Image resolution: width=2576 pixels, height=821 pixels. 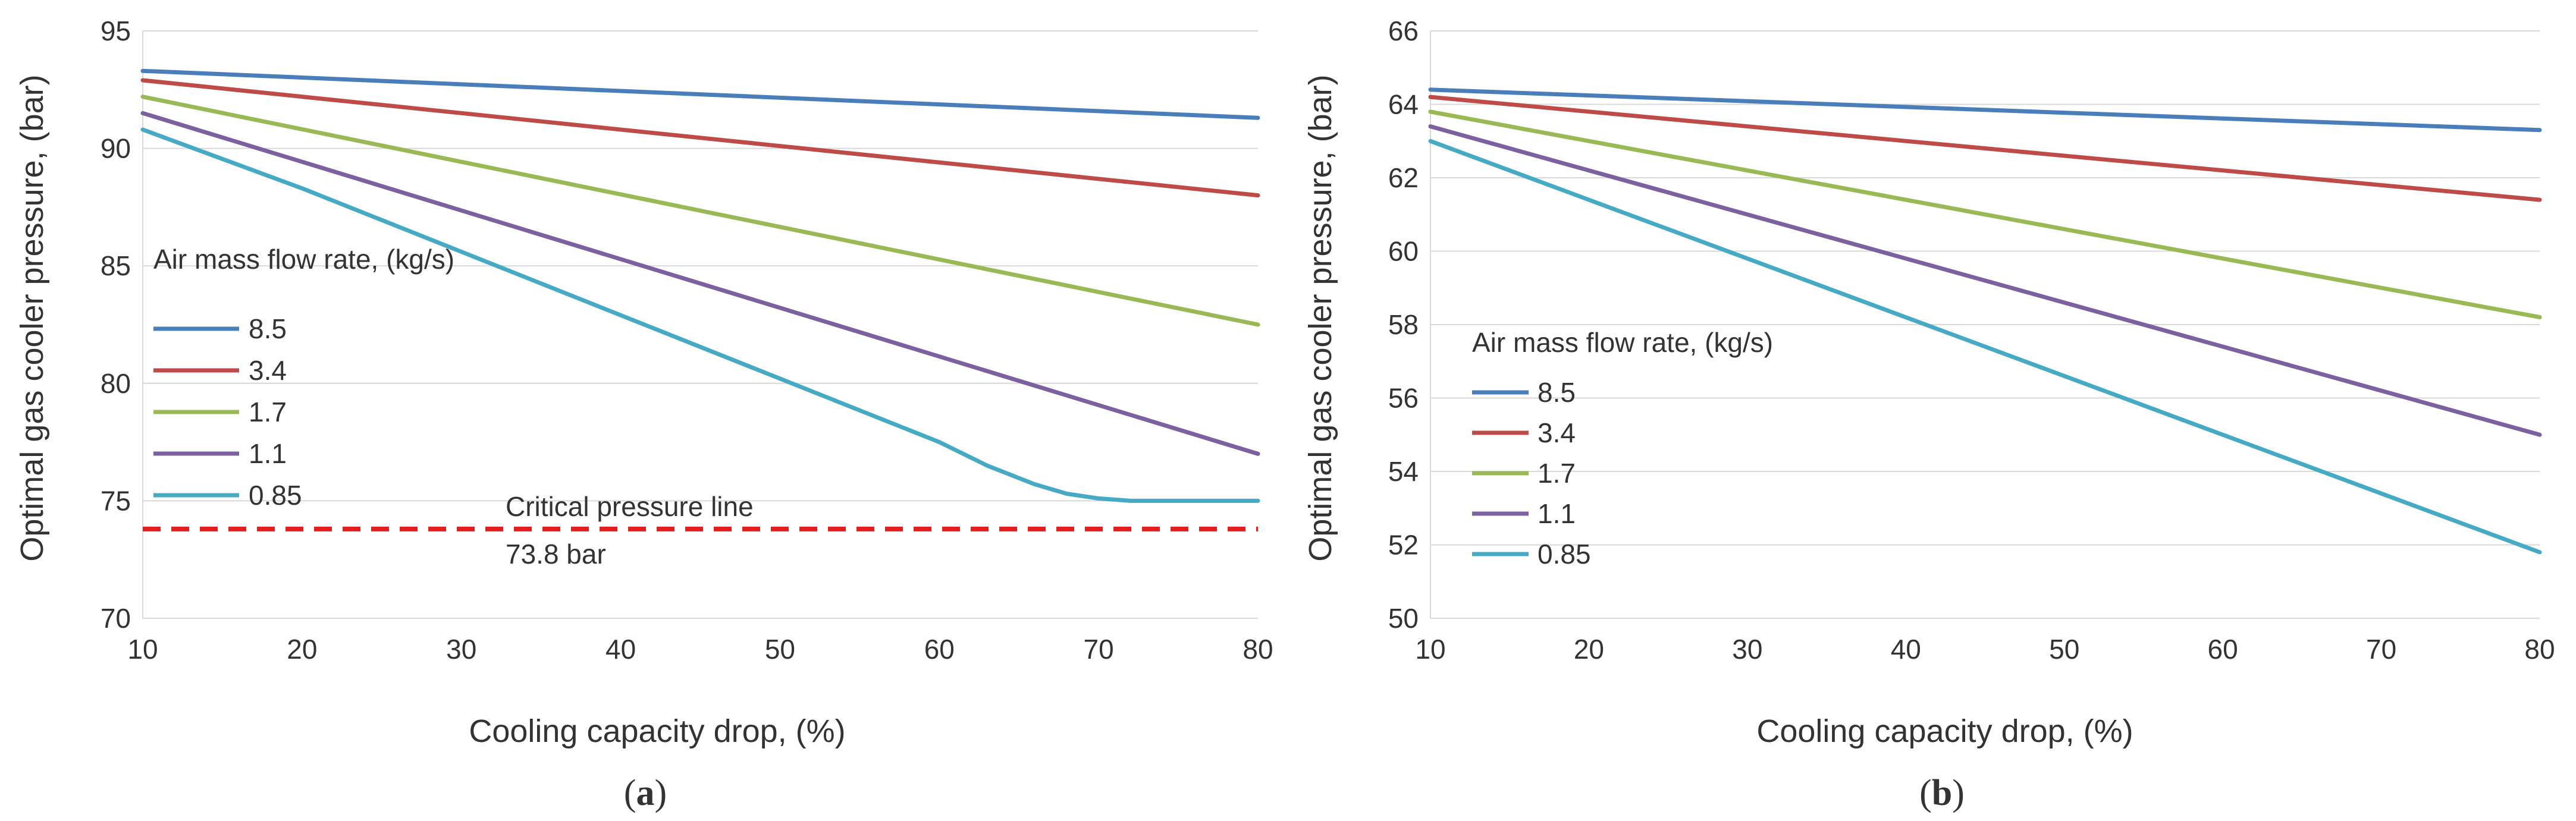 I want to click on panel-label-b: (b), so click(x=1942, y=793).